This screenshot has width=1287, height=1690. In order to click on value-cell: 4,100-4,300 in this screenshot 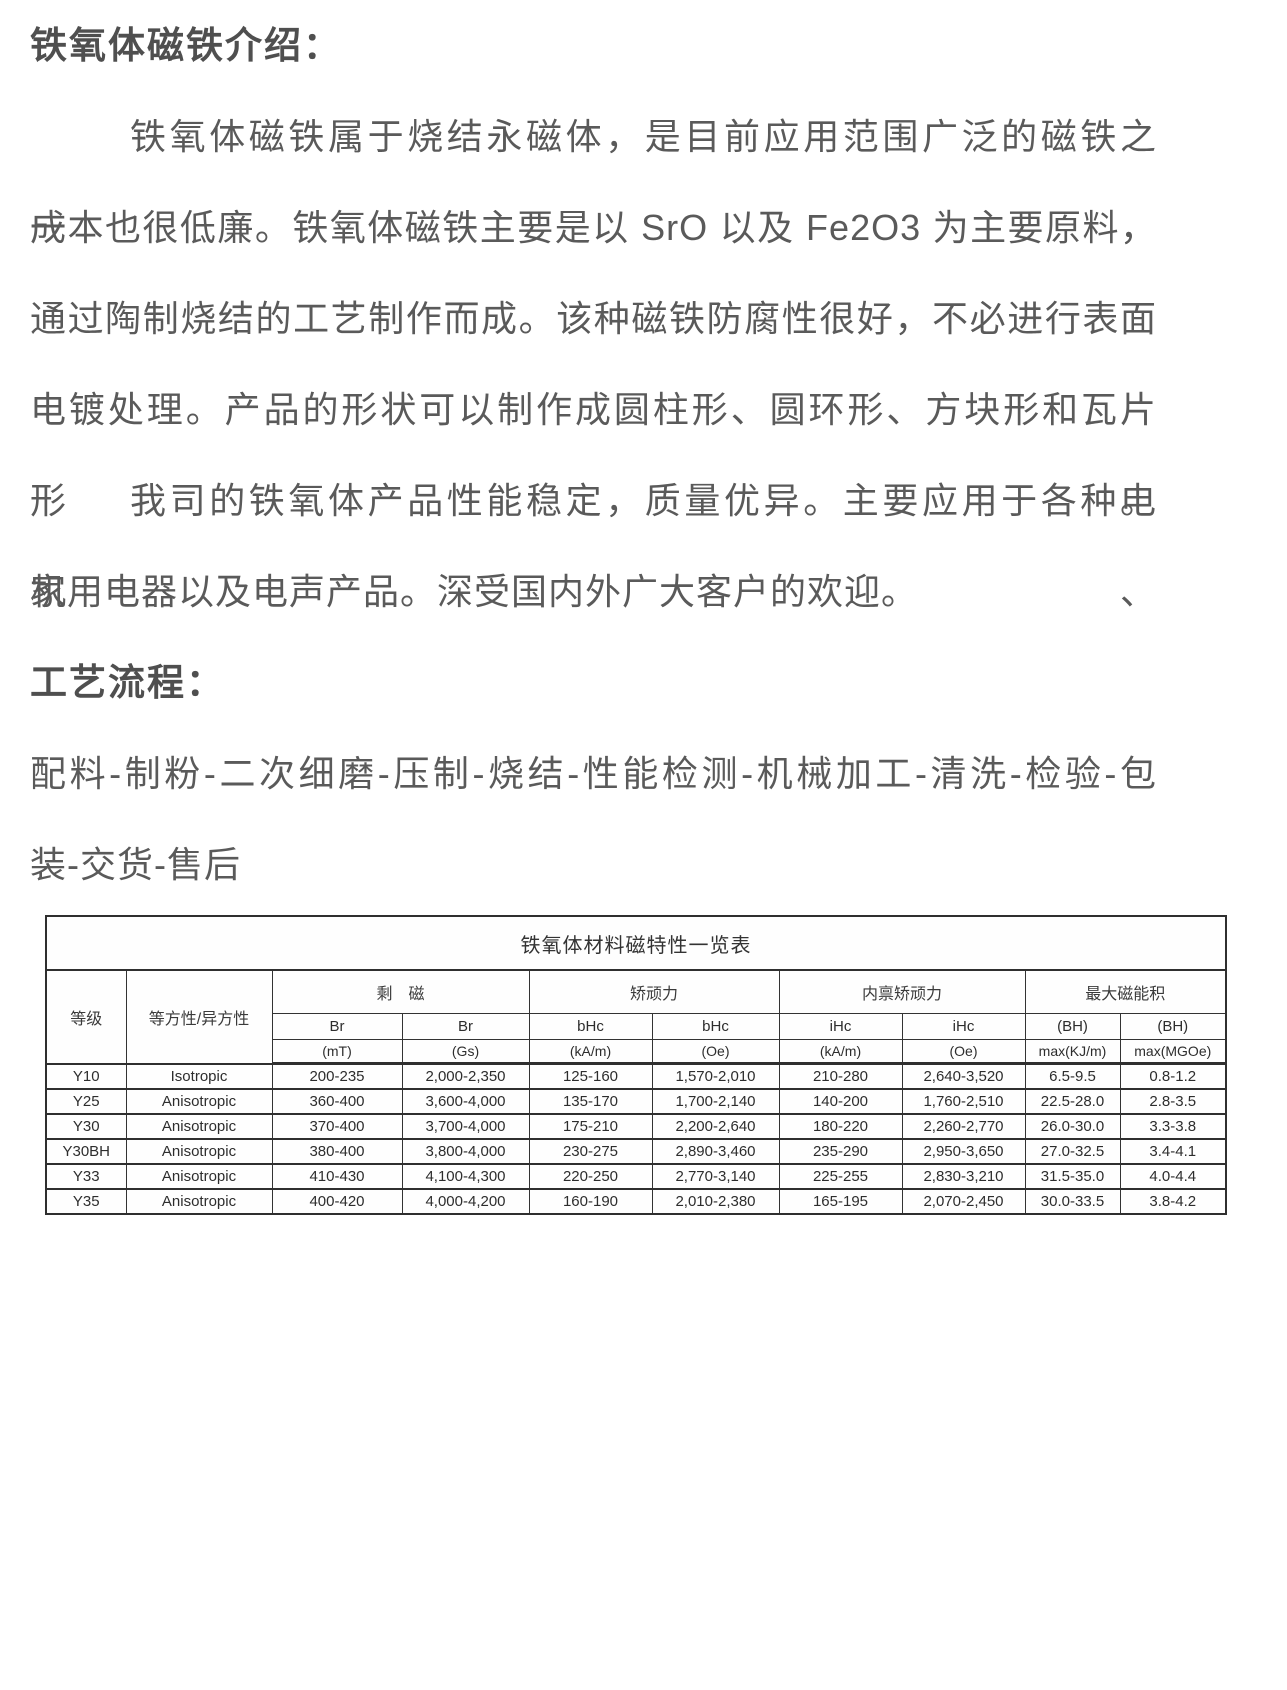, I will do `click(465, 1176)`.